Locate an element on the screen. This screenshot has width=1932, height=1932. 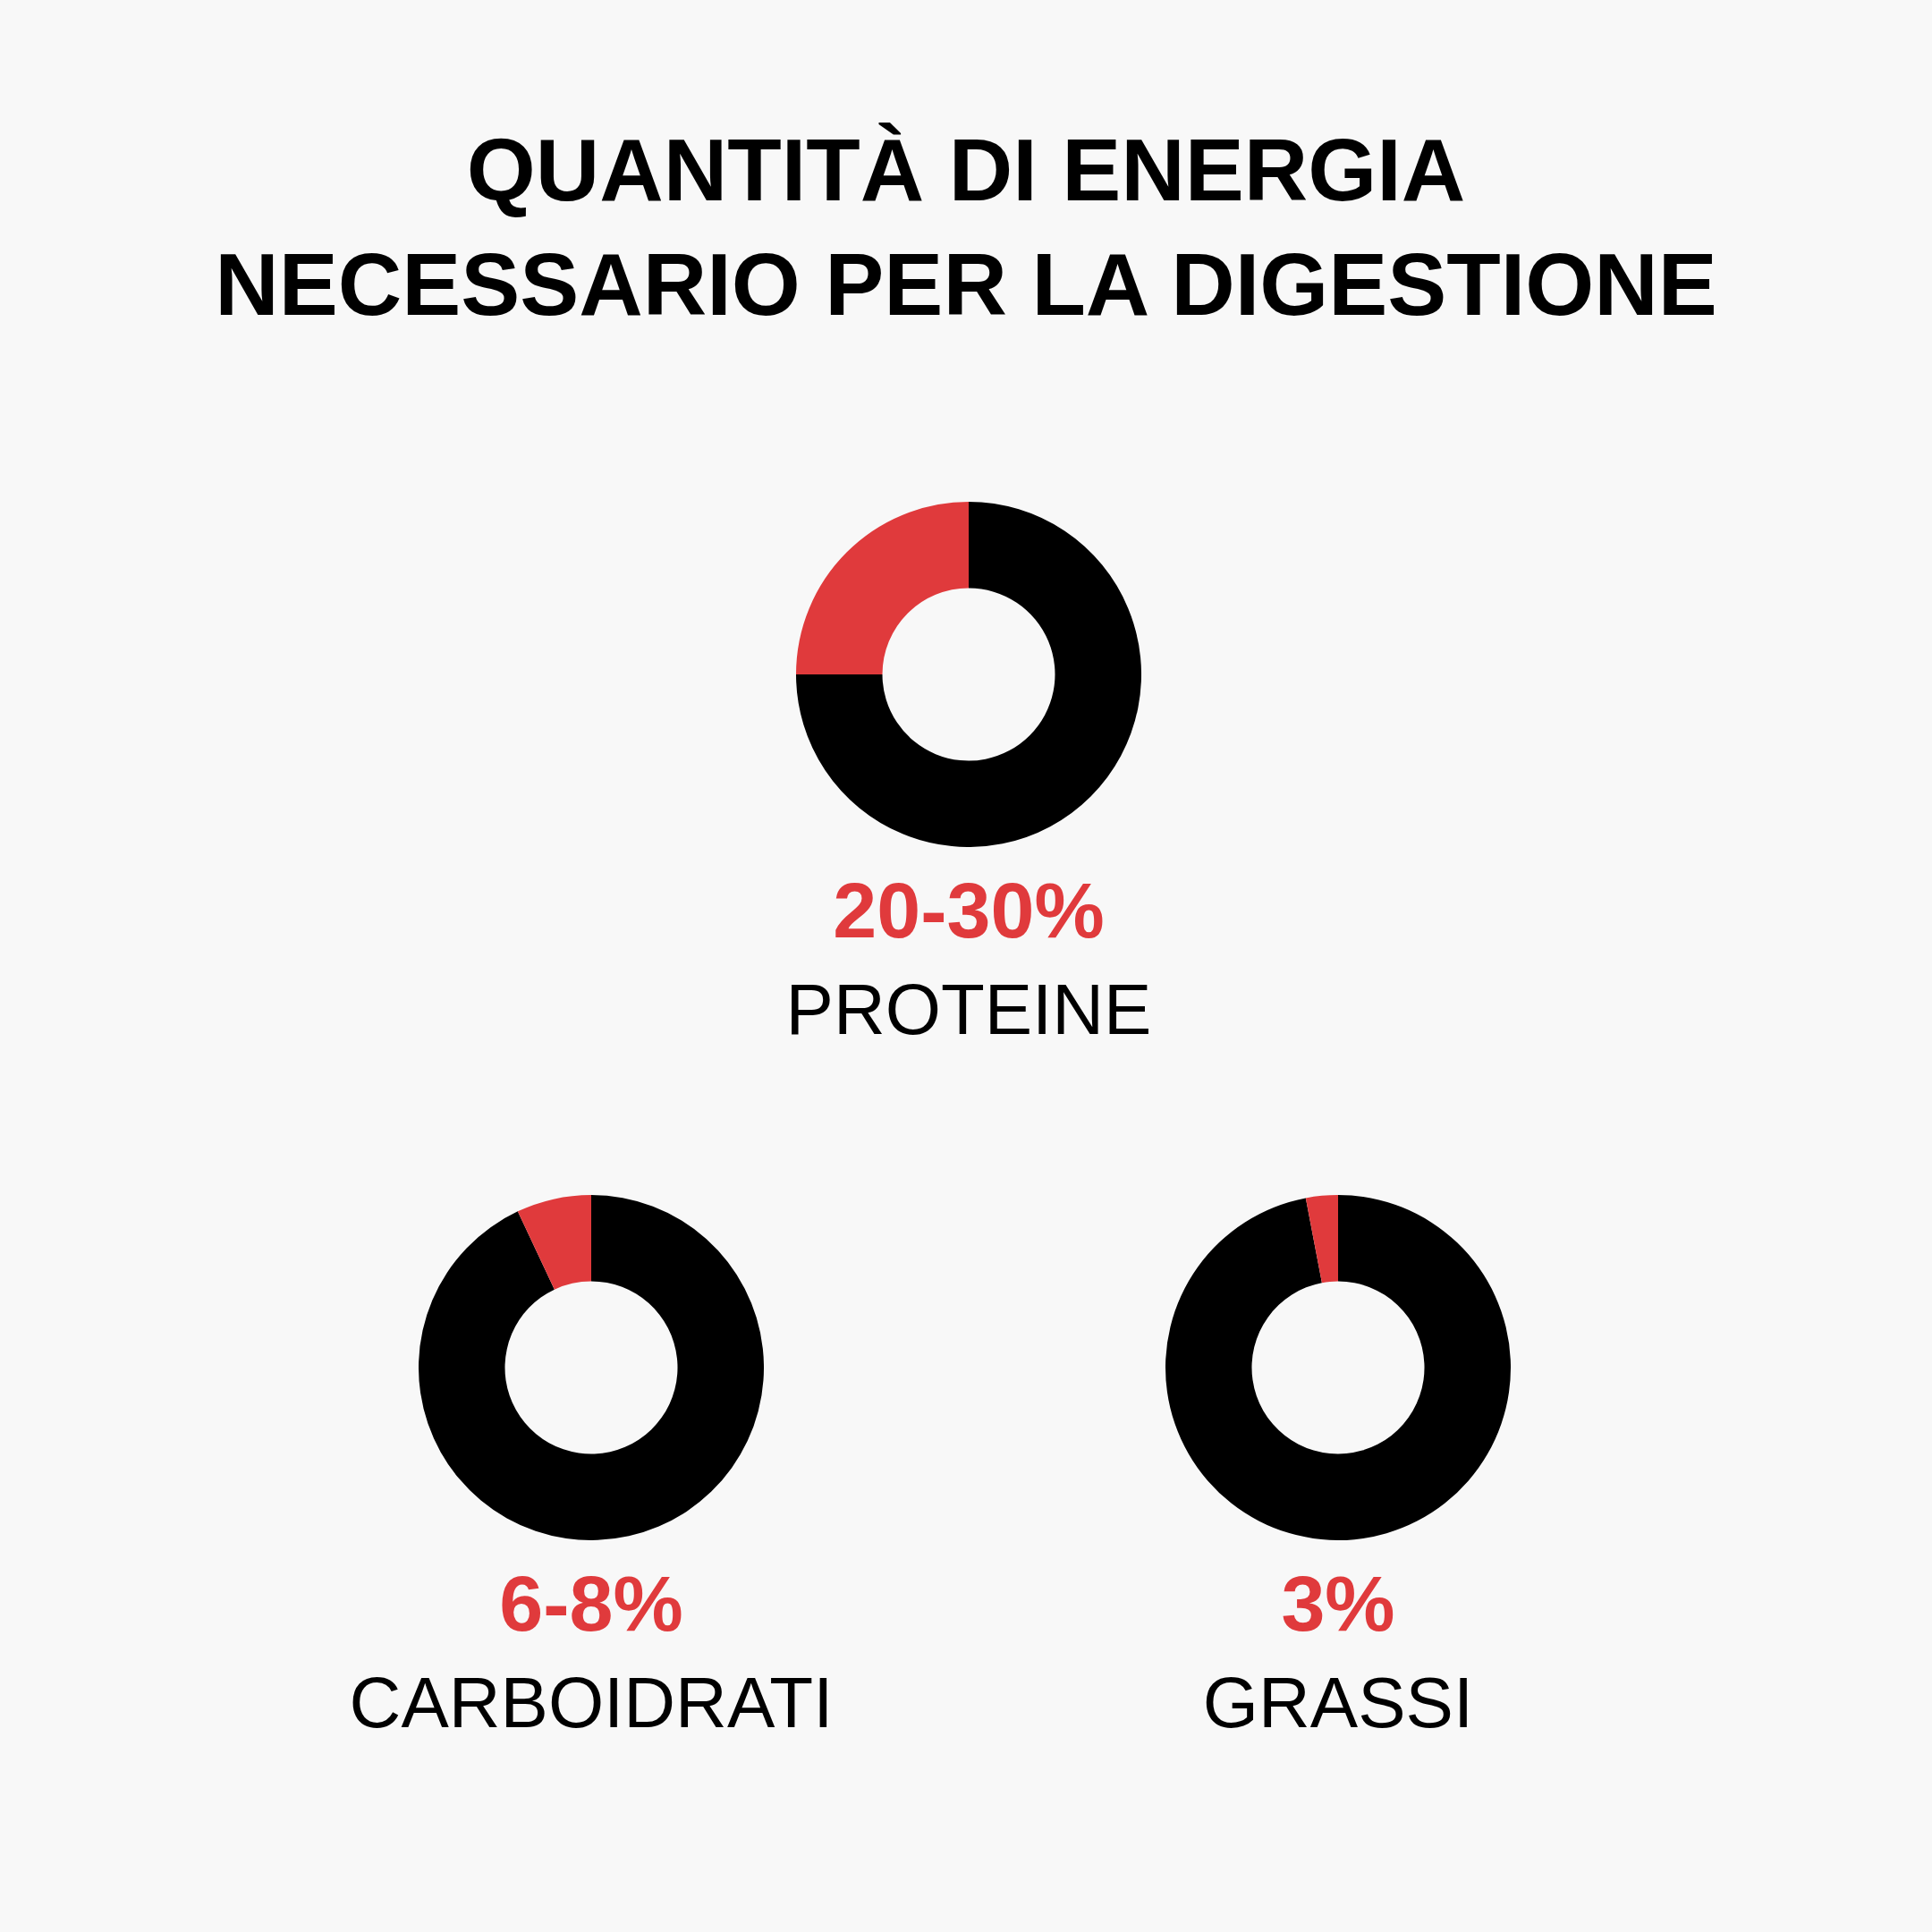
text: PROTEINE is located at coordinates (968, 1010).